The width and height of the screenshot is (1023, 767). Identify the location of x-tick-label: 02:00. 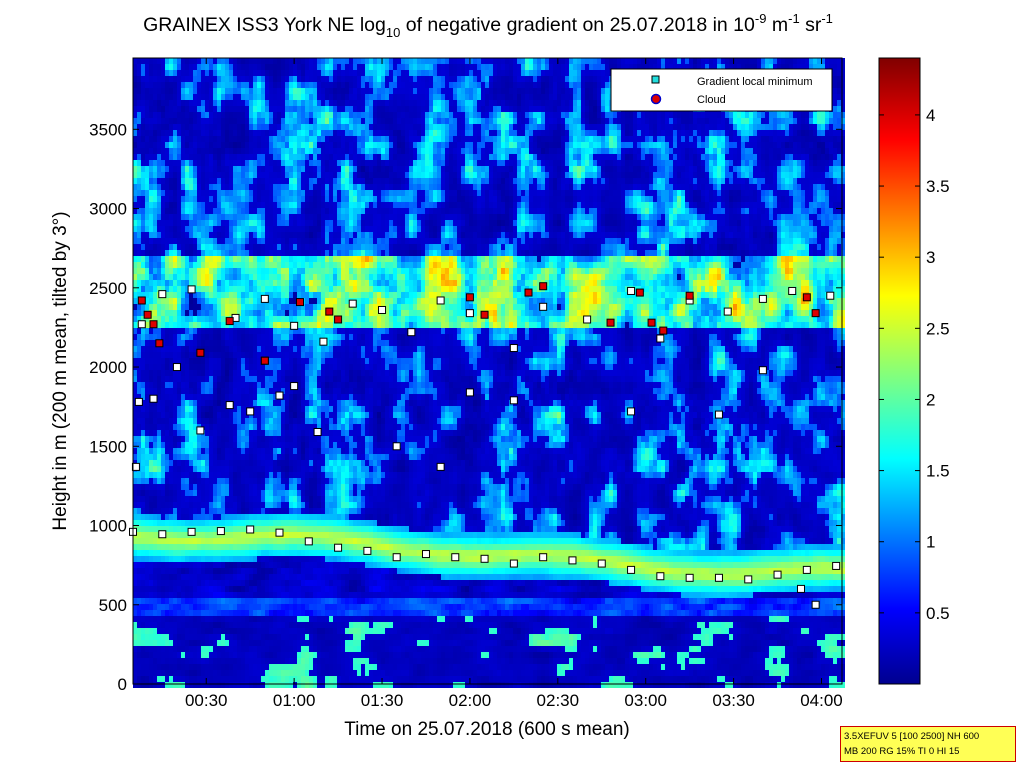
(470, 700).